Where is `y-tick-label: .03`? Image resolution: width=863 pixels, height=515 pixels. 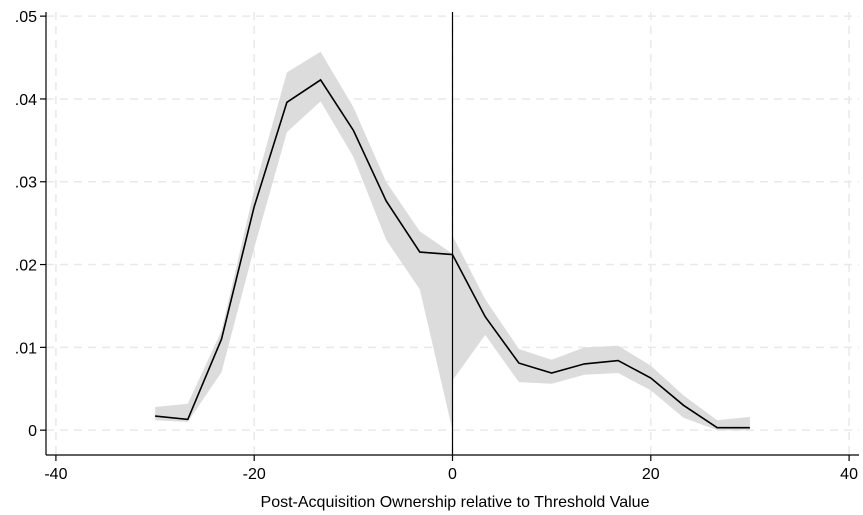 y-tick-label: .03 is located at coordinates (26, 183).